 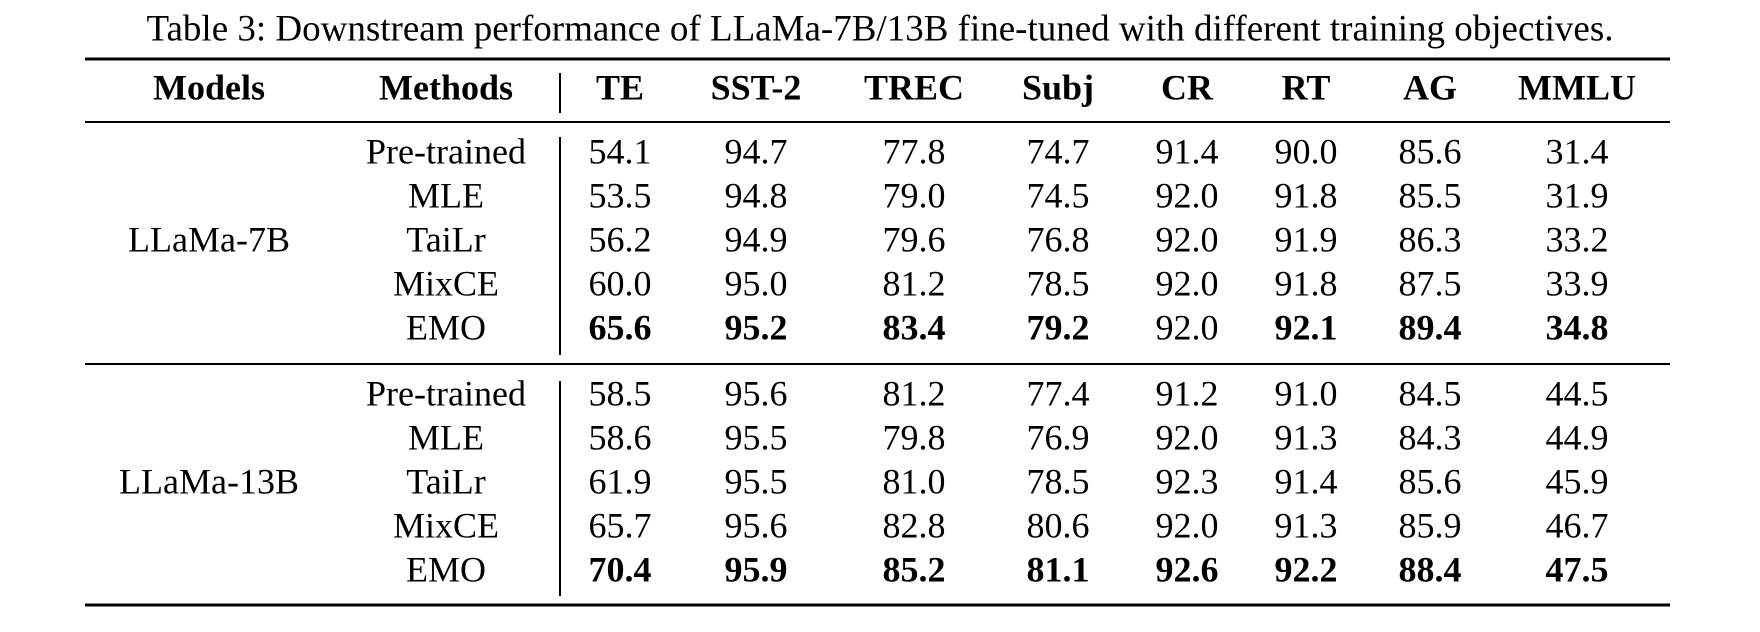 What do you see at coordinates (1187, 569) in the screenshot?
I see `table-cell: 92.6` at bounding box center [1187, 569].